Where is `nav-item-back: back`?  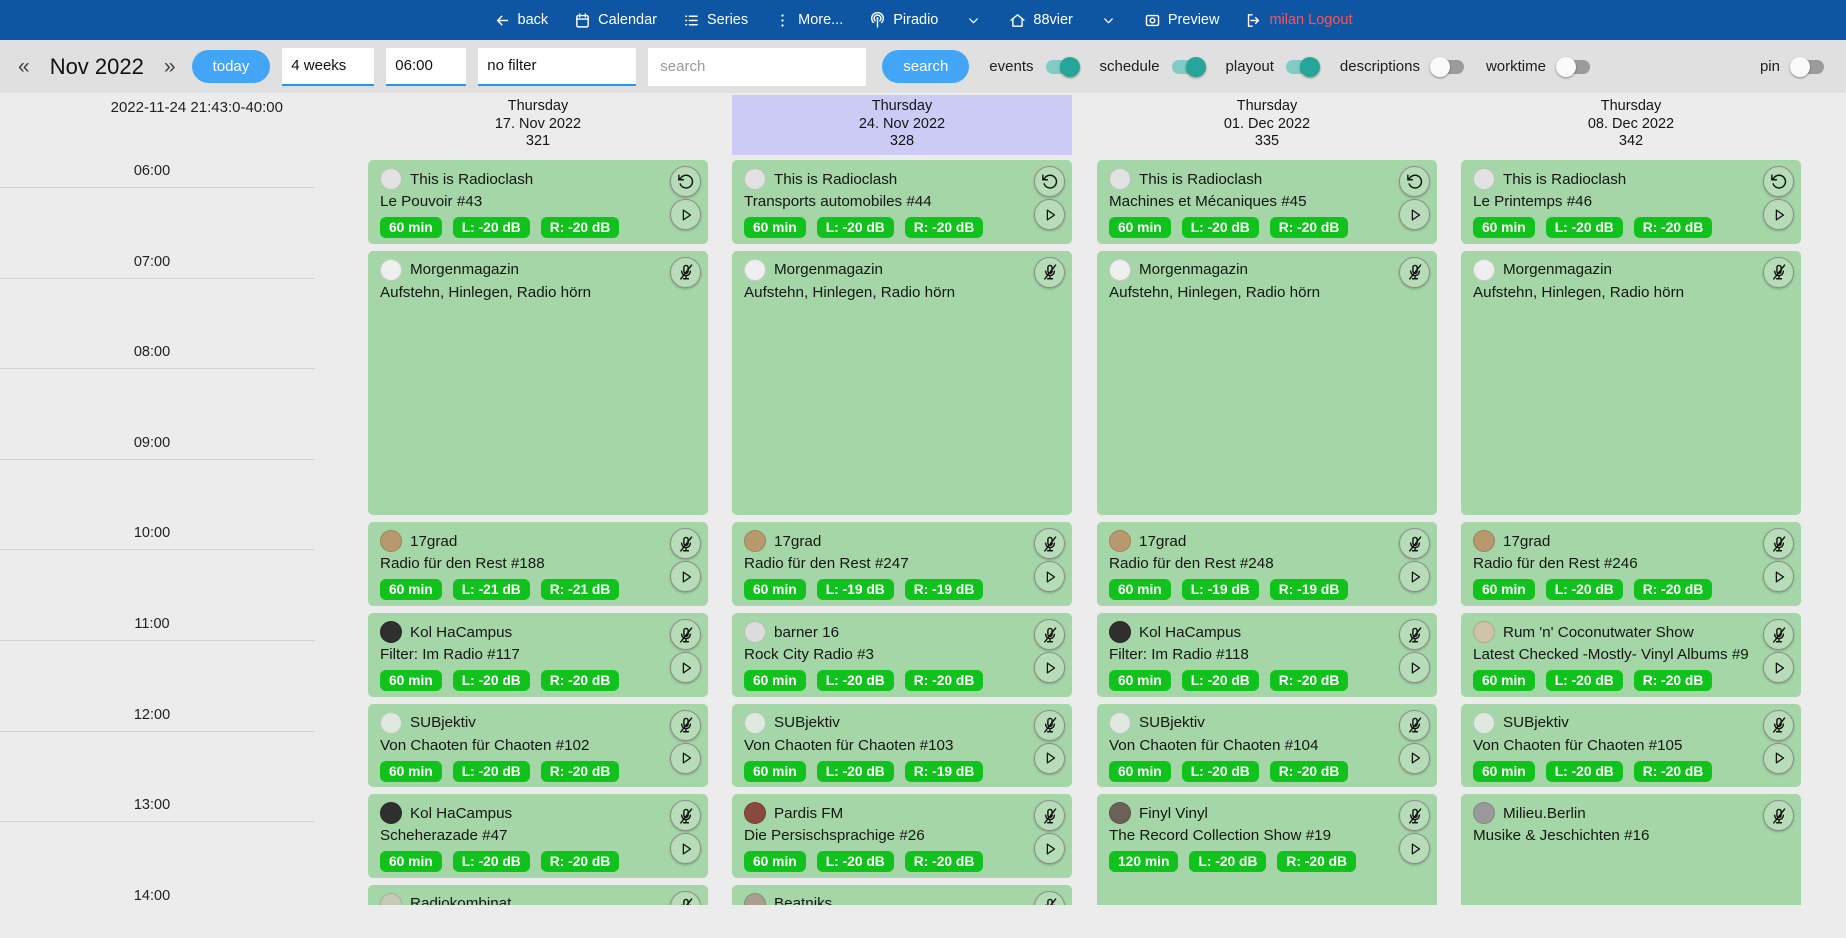 nav-item-back: back is located at coordinates (521, 20).